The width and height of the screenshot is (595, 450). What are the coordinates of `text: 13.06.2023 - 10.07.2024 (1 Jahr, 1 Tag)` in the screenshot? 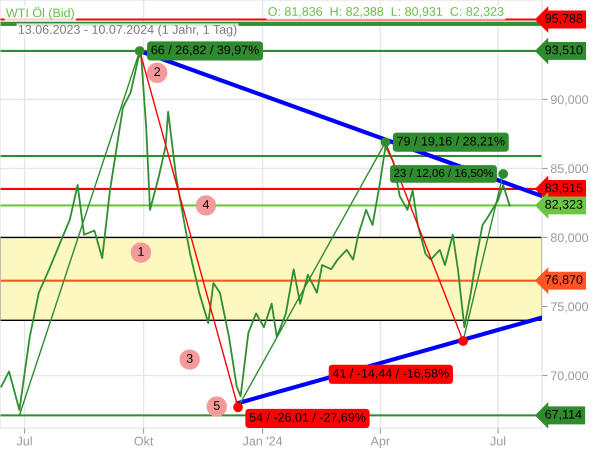 It's located at (127, 30).